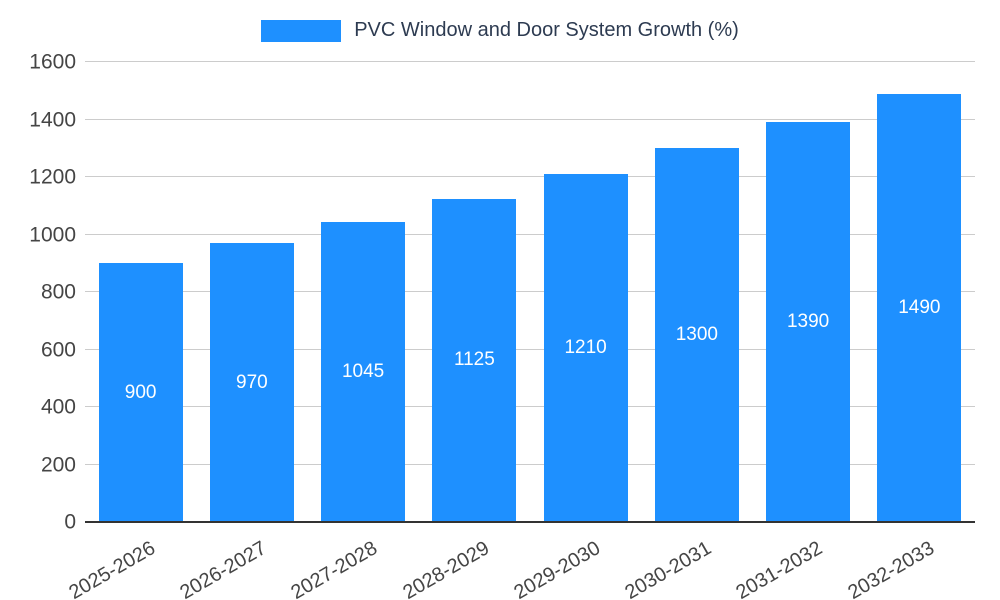  What do you see at coordinates (301, 30) in the screenshot?
I see `legend-swatch` at bounding box center [301, 30].